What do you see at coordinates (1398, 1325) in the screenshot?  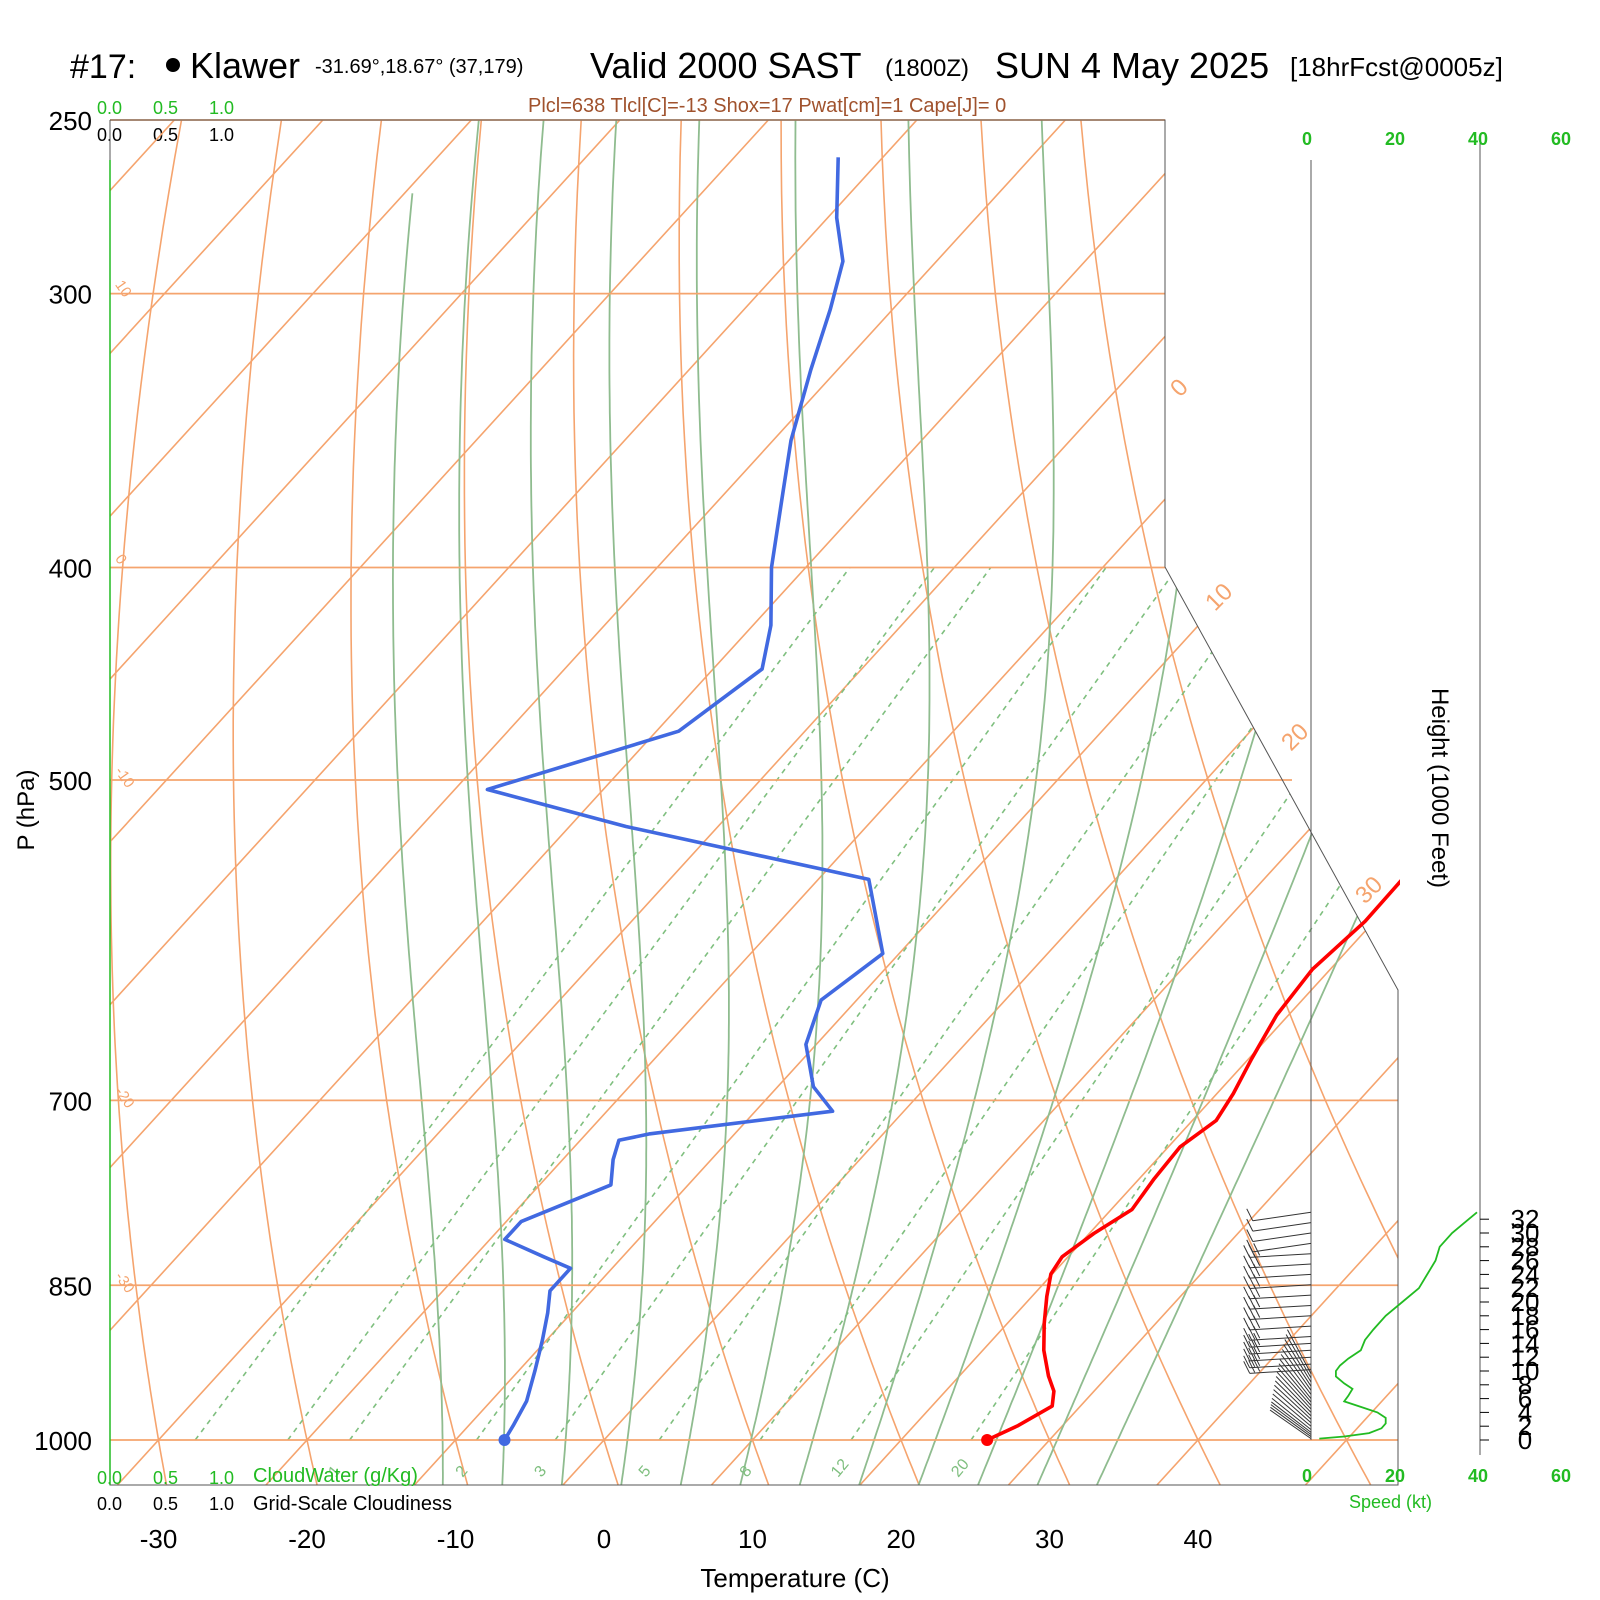 I see `wind-speed-line` at bounding box center [1398, 1325].